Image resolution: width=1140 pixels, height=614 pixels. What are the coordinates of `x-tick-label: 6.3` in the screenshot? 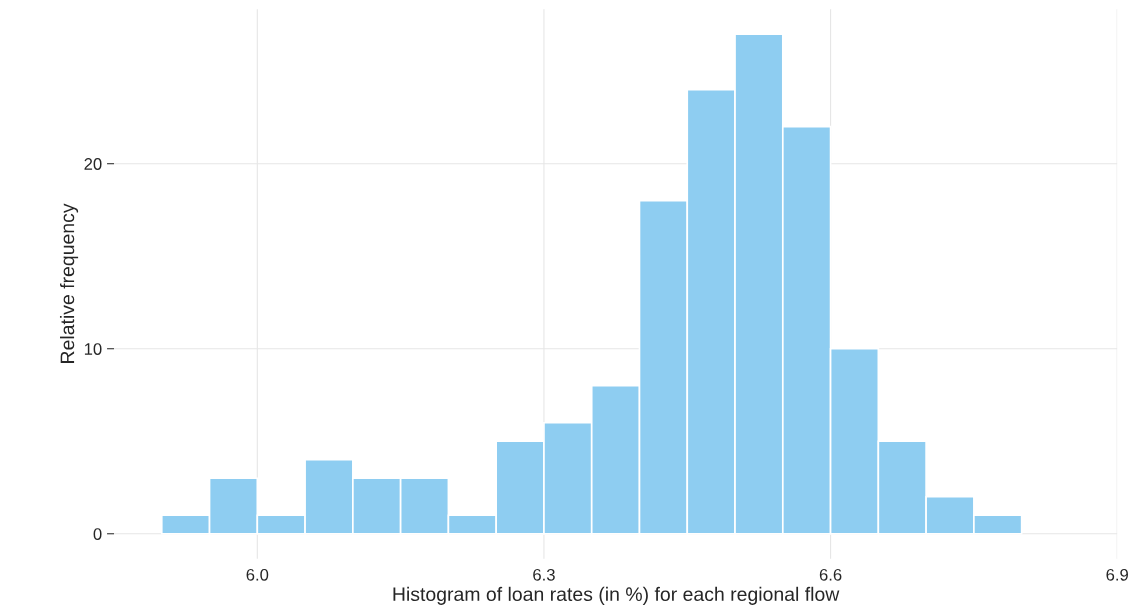 It's located at (544, 574).